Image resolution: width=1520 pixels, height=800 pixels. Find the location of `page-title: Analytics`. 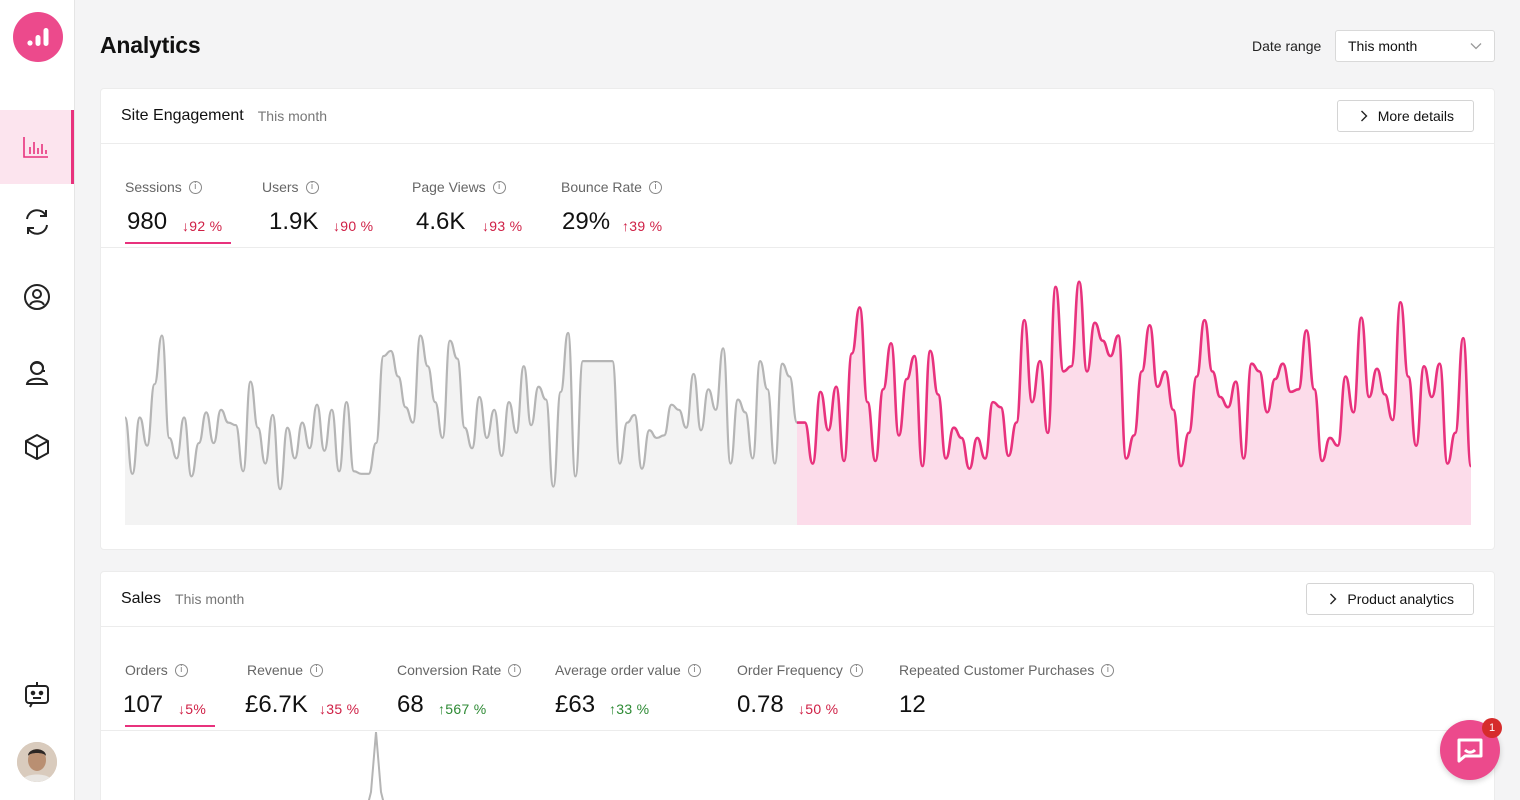

page-title: Analytics is located at coordinates (150, 45).